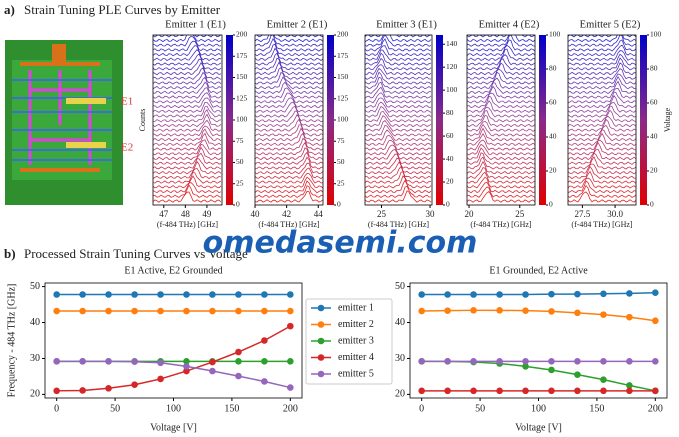  What do you see at coordinates (341, 182) in the screenshot?
I see `colorbar-tick-label: 25` at bounding box center [341, 182].